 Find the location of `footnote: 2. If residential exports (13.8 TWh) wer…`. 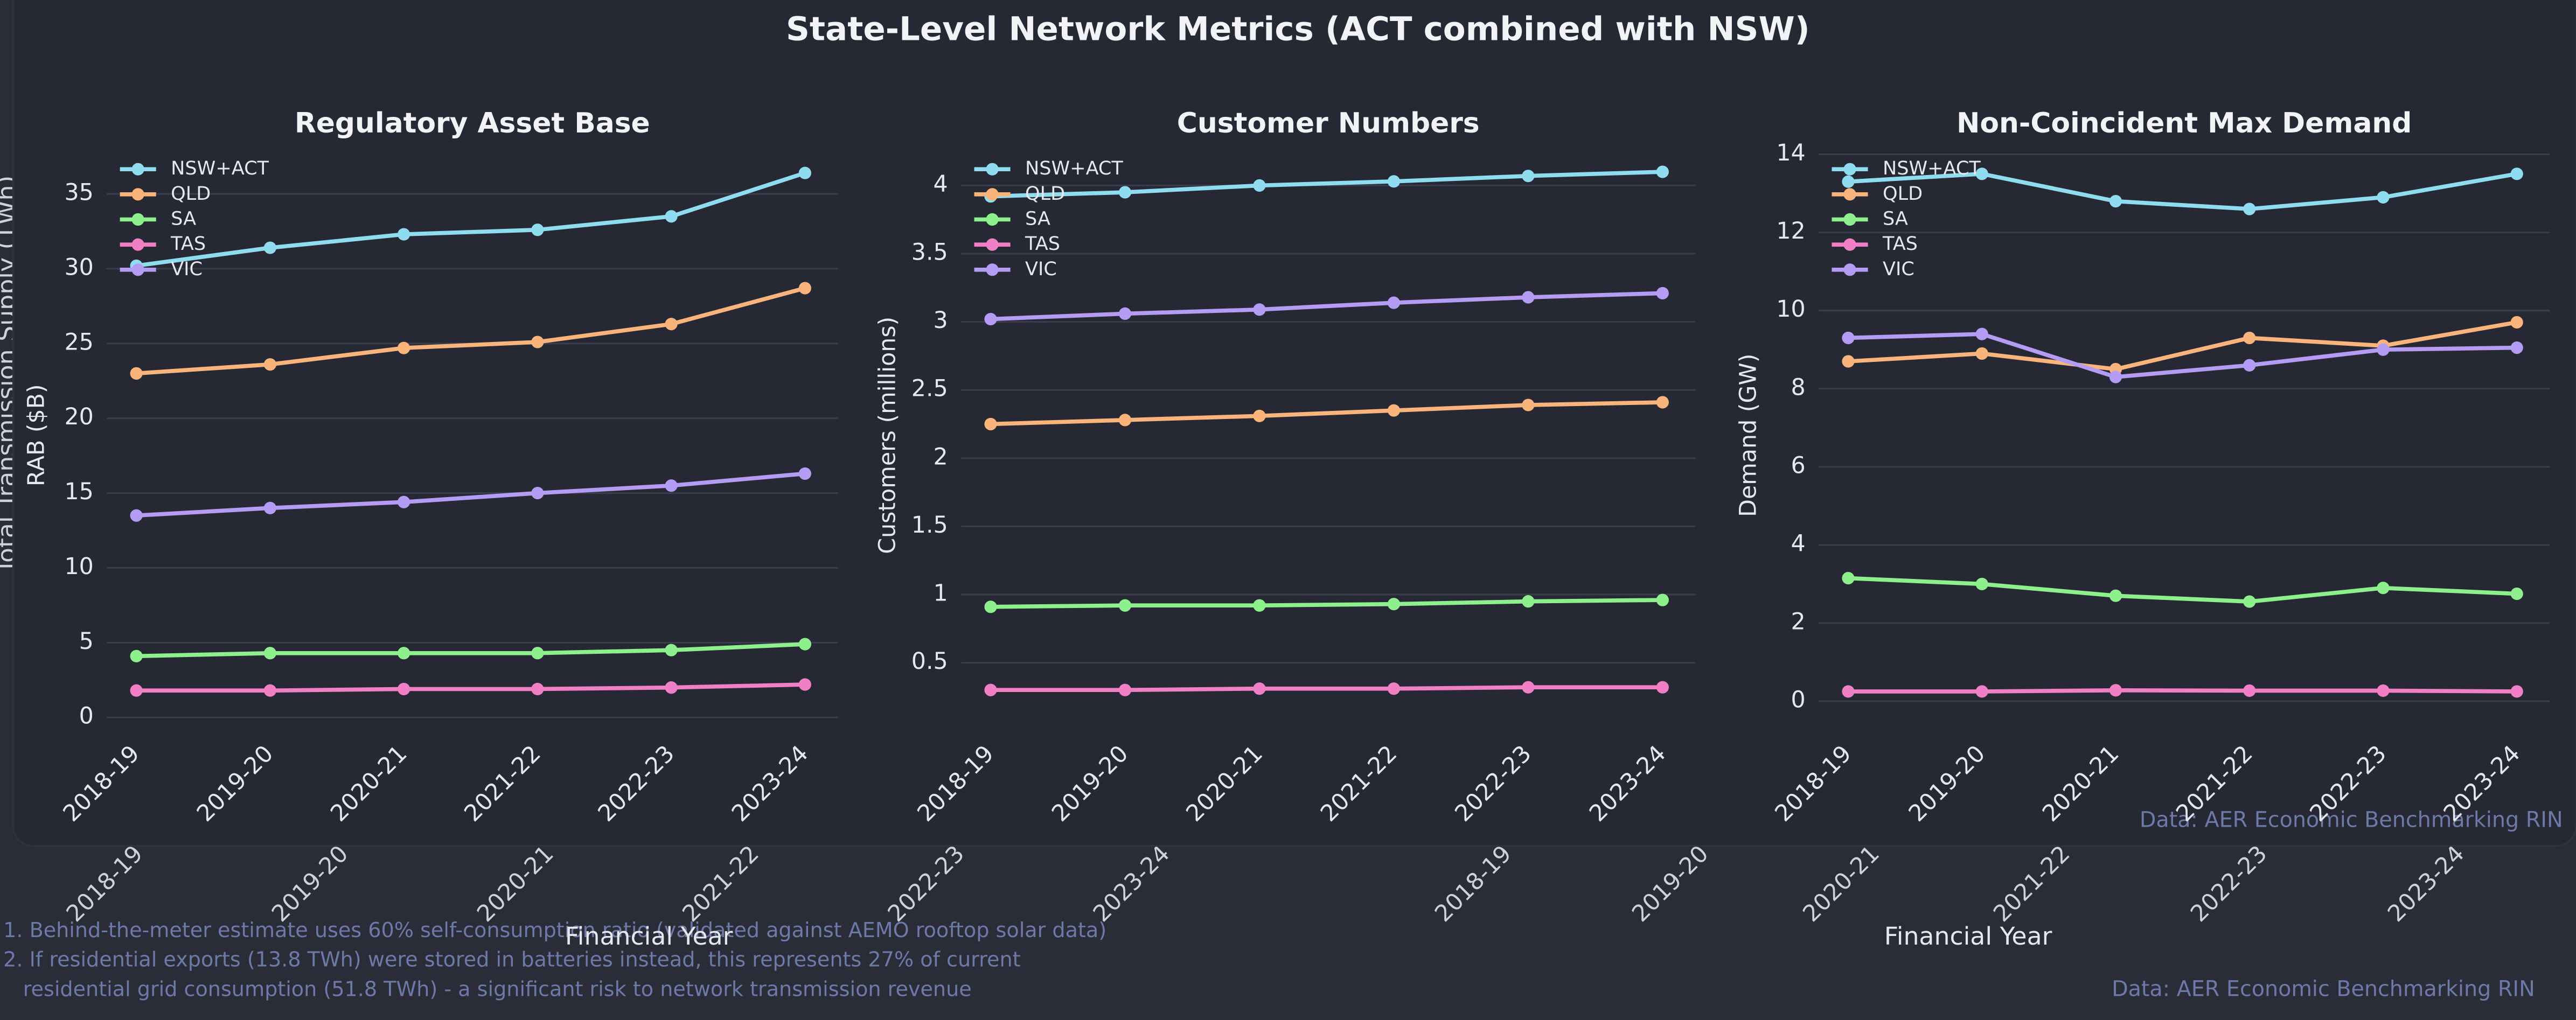

footnote: 2. If residential exports (13.8 TWh) wer… is located at coordinates (512, 960).